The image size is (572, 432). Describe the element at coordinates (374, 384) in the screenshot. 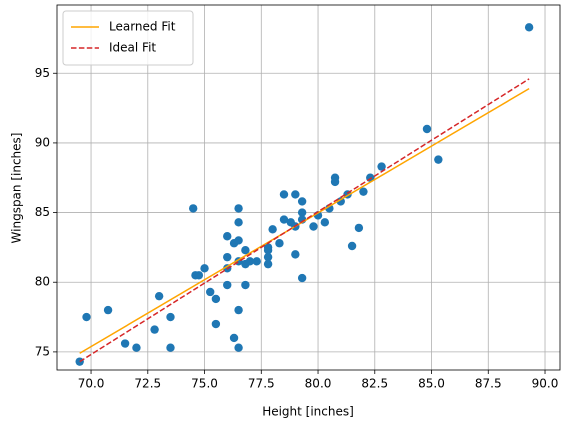

I see `x-tick-label: 82.5` at that location.